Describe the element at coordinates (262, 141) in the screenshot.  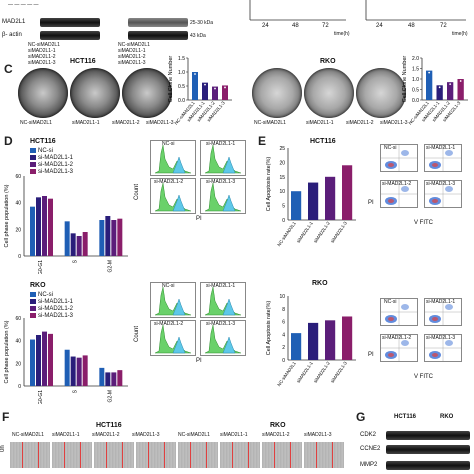
I see `panel-letter-e: E` at that location.